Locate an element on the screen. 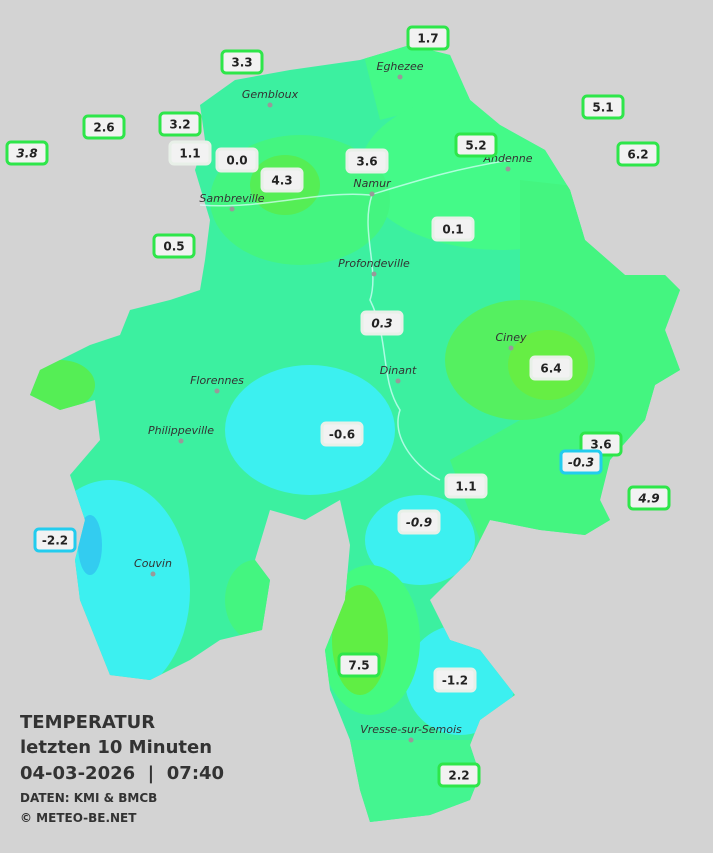 The image size is (713, 853). station-value: -1.2 is located at coordinates (455, 681).